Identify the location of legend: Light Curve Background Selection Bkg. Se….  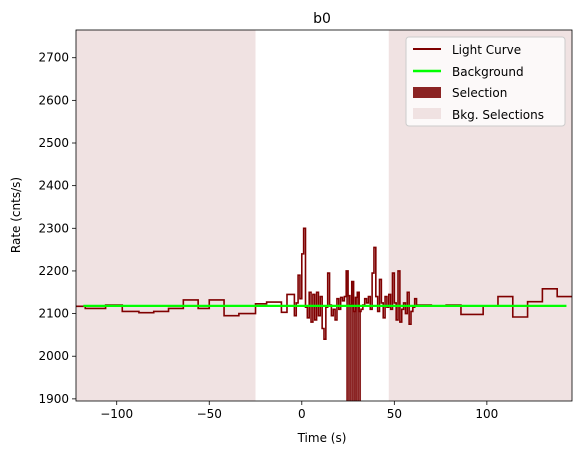
(485, 81).